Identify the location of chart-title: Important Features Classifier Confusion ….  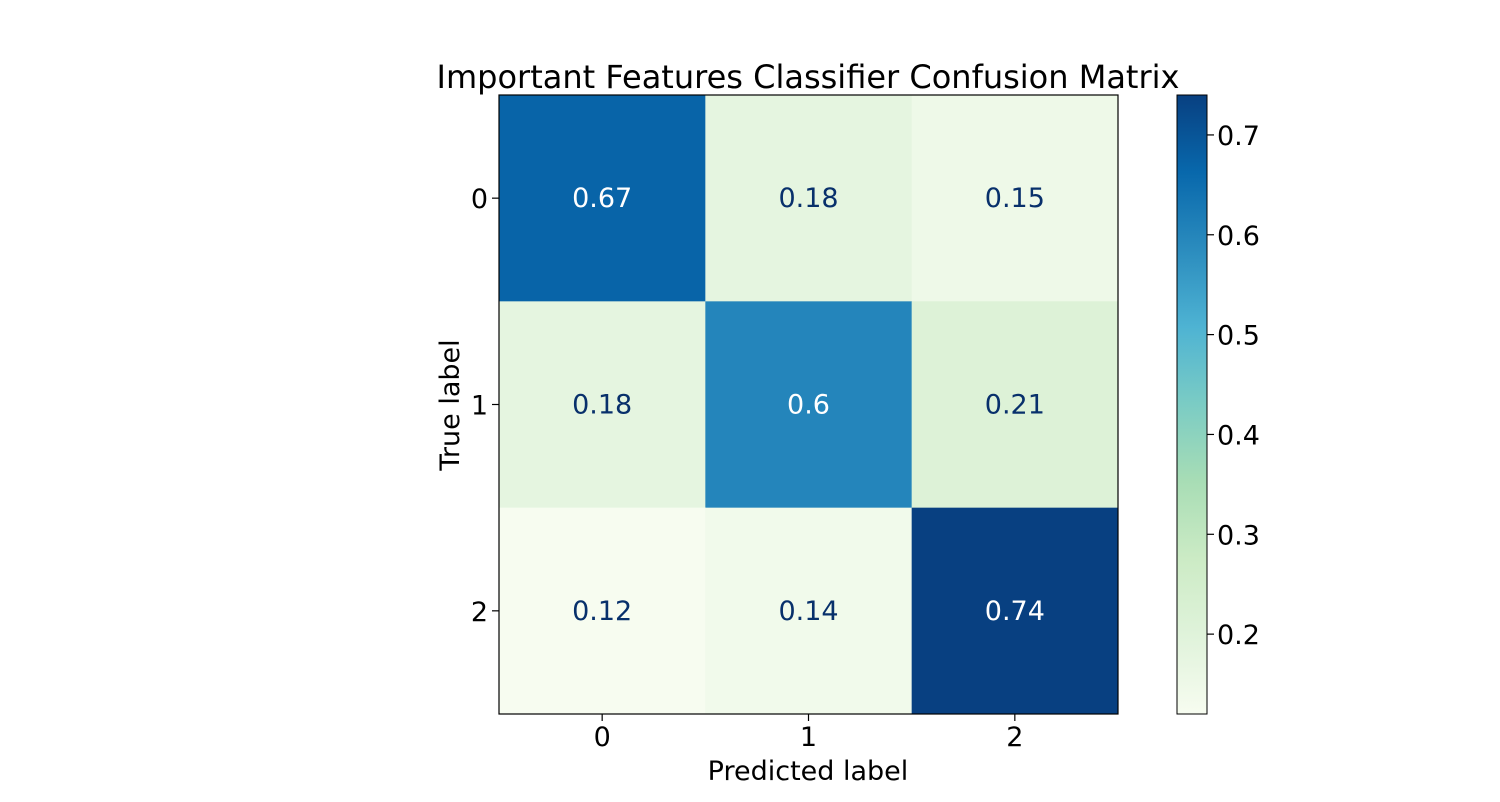
(808, 77).